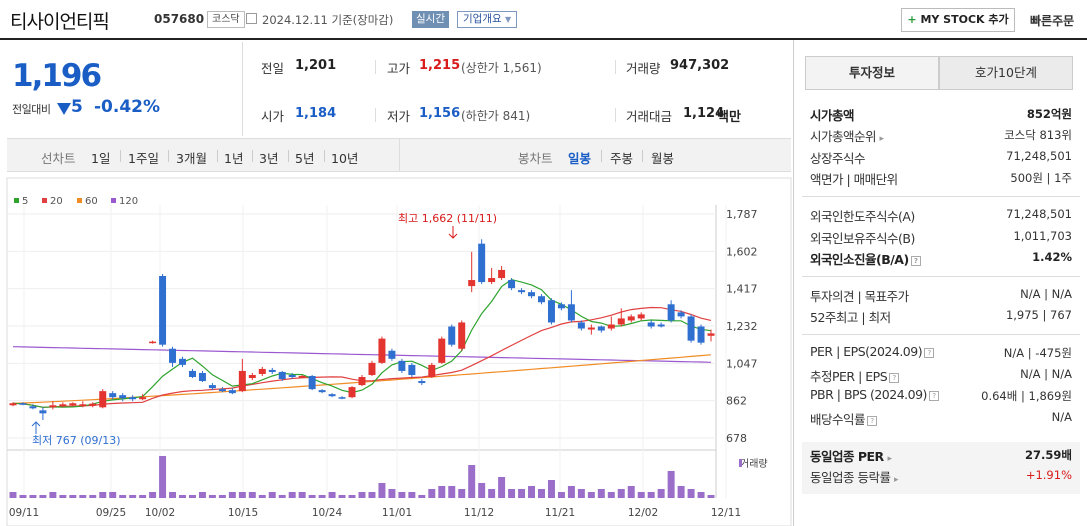  What do you see at coordinates (251, 18) in the screenshot?
I see `calendar-icon` at bounding box center [251, 18].